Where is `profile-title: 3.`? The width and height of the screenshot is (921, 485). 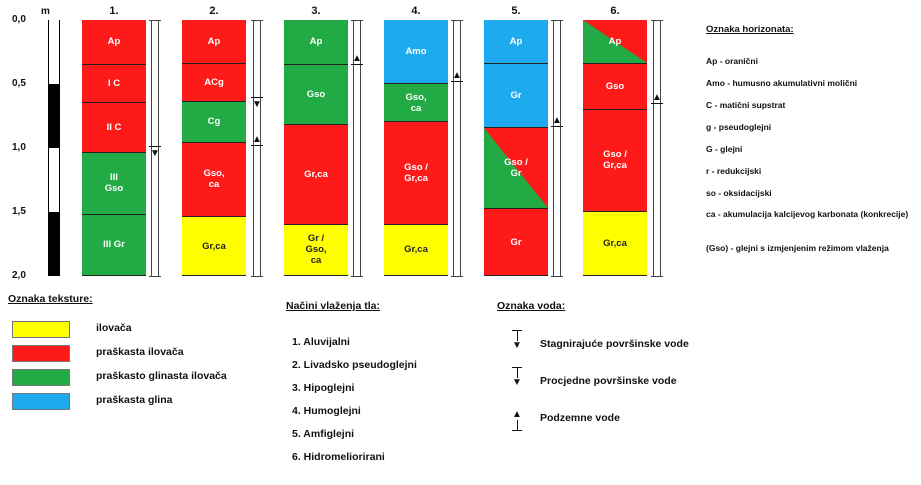
profile-title: 3. is located at coordinates (316, 11).